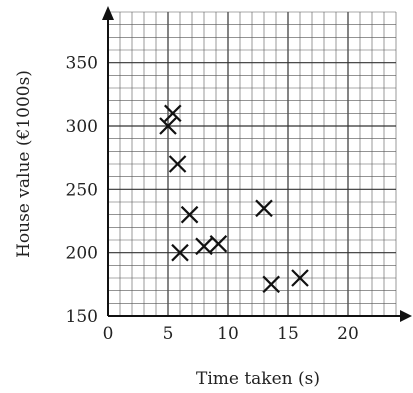 Image resolution: width=413 pixels, height=393 pixels. Describe the element at coordinates (348, 334) in the screenshot. I see `x-tick-label: 20` at that location.